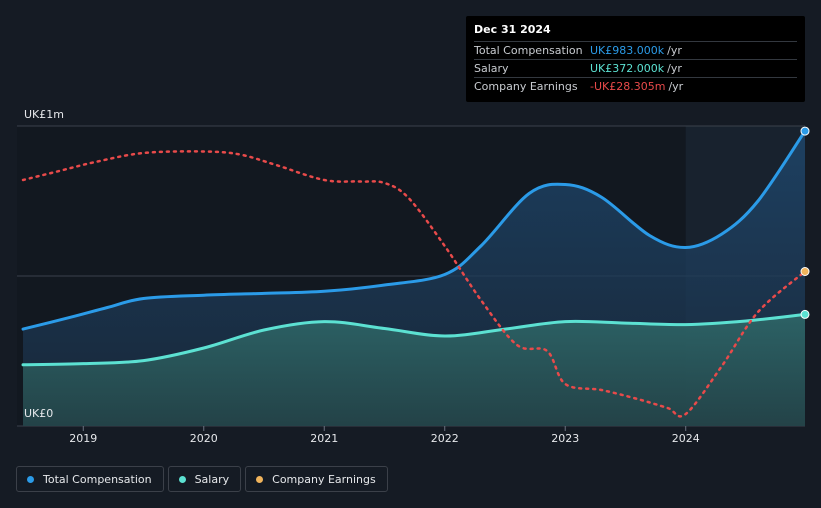 This screenshot has width=821, height=508. I want to click on total-compensation-endpoint, so click(805, 131).